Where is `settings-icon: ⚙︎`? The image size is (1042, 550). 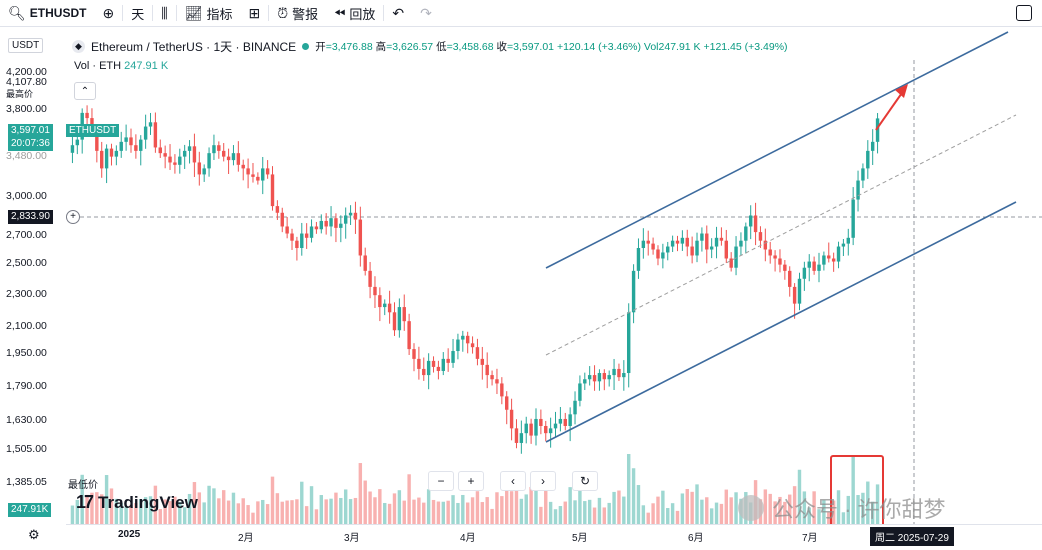 settings-icon: ⚙︎ is located at coordinates (34, 534).